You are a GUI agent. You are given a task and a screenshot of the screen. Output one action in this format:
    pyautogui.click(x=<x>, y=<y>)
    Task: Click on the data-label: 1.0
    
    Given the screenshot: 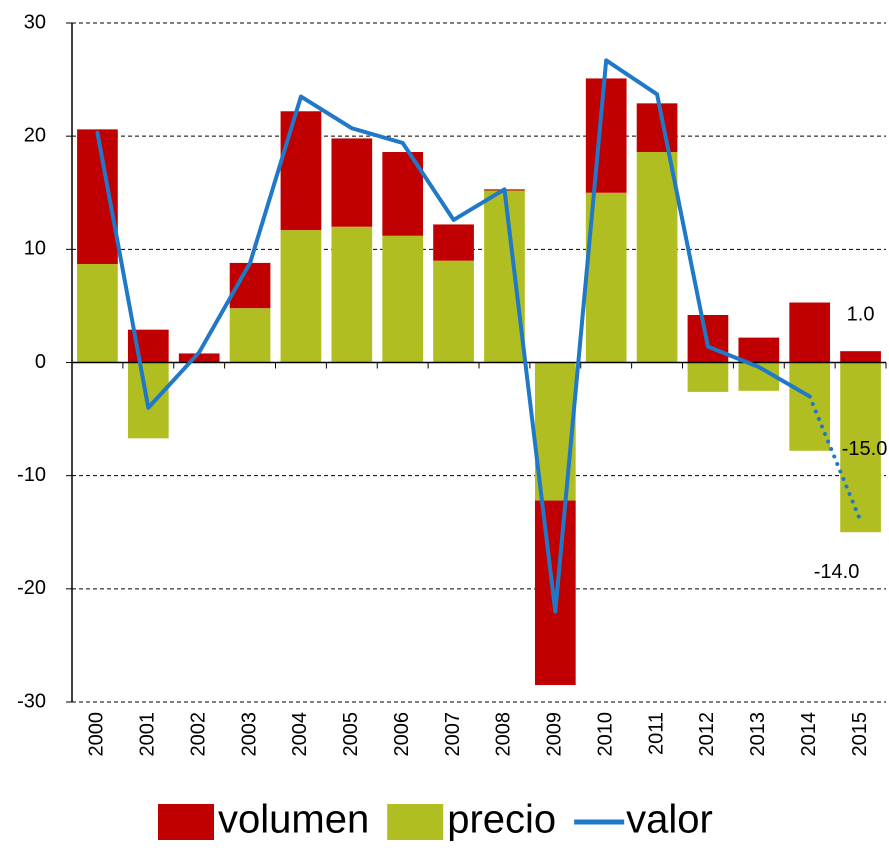 What is the action you would take?
    pyautogui.click(x=861, y=314)
    